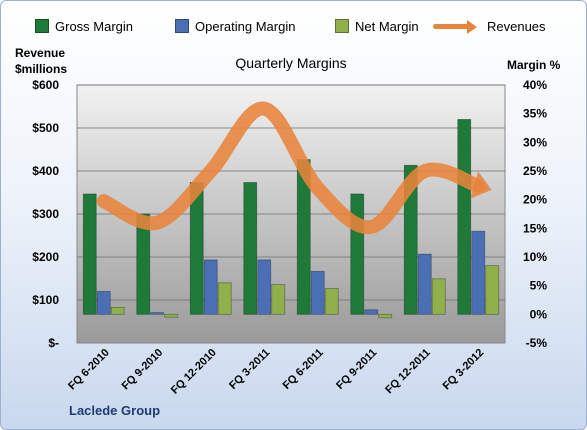 This screenshot has width=587, height=430. I want to click on x-tick-label: FQ 9-2010, so click(143, 370).